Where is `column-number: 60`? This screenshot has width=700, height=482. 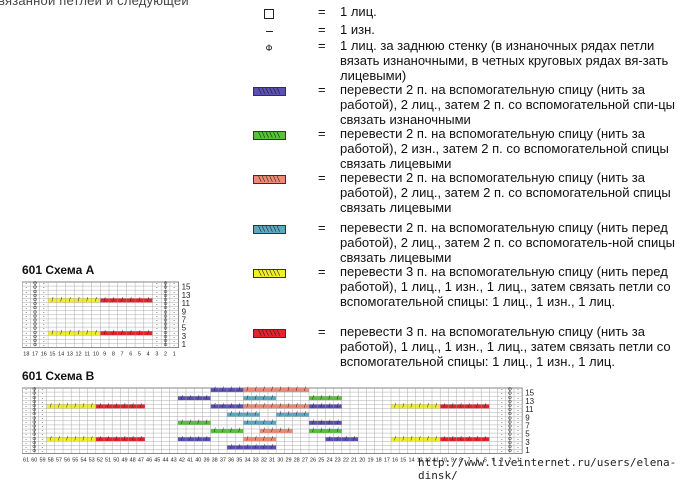 column-number: 60 is located at coordinates (34, 461).